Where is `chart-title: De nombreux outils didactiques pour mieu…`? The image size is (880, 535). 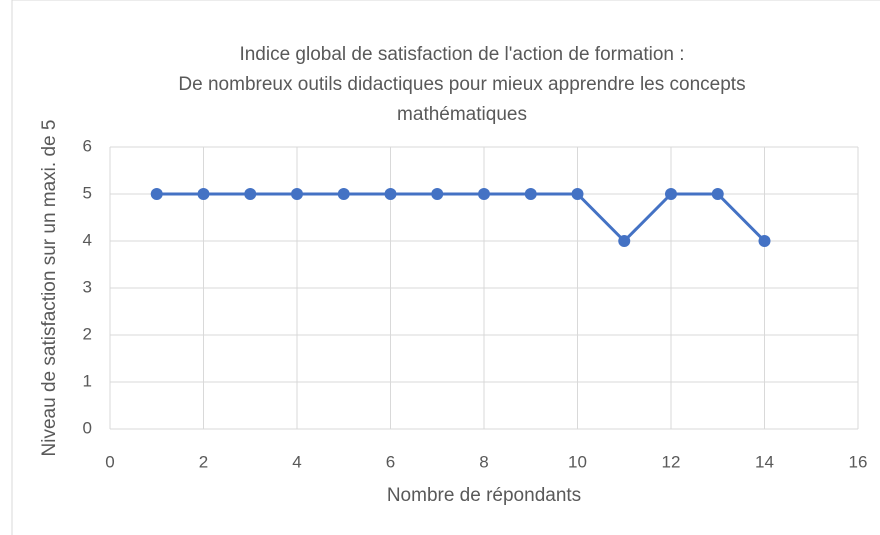
chart-title: De nombreux outils didactiques pour mieu… is located at coordinates (461, 84).